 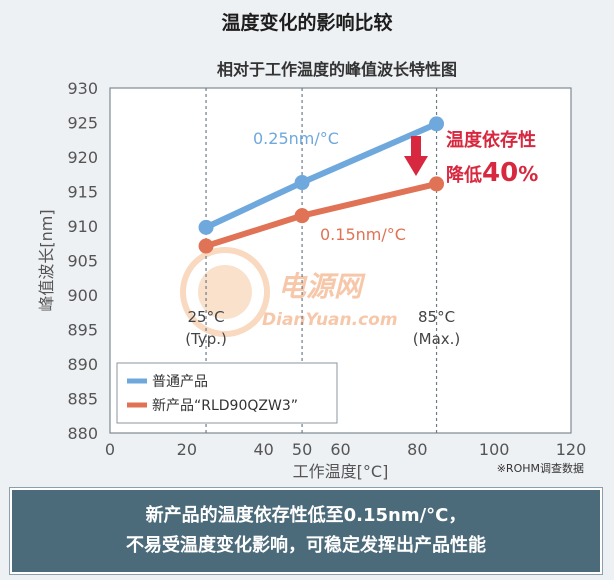 What do you see at coordinates (322, 286) in the screenshot?
I see `watermark-cn: 电源网` at bounding box center [322, 286].